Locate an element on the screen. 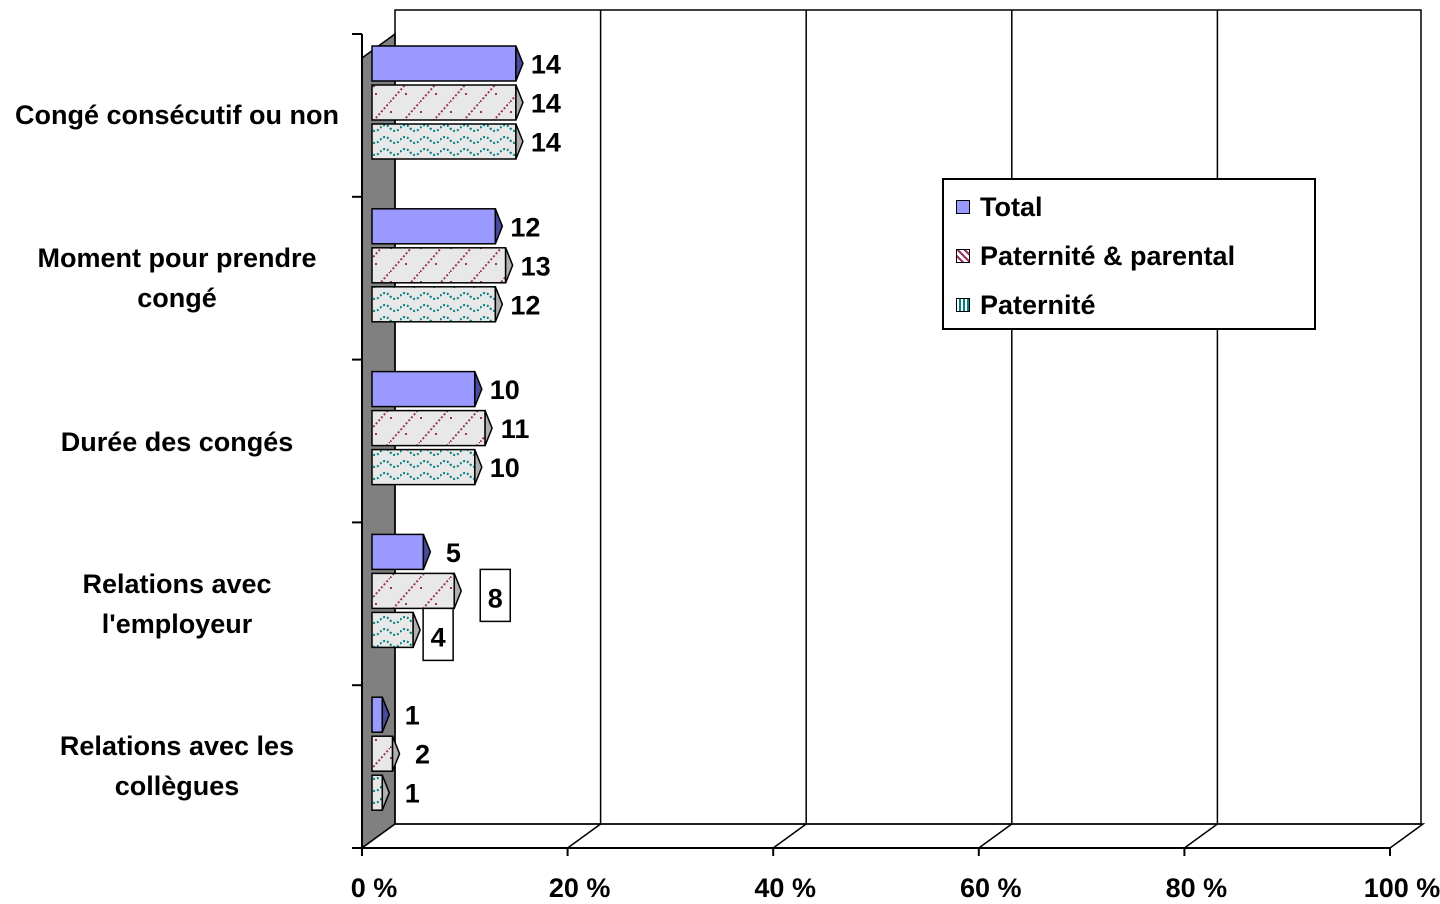 This screenshot has width=1440, height=904. category-label: Moment pour prendre congé is located at coordinates (177, 278).